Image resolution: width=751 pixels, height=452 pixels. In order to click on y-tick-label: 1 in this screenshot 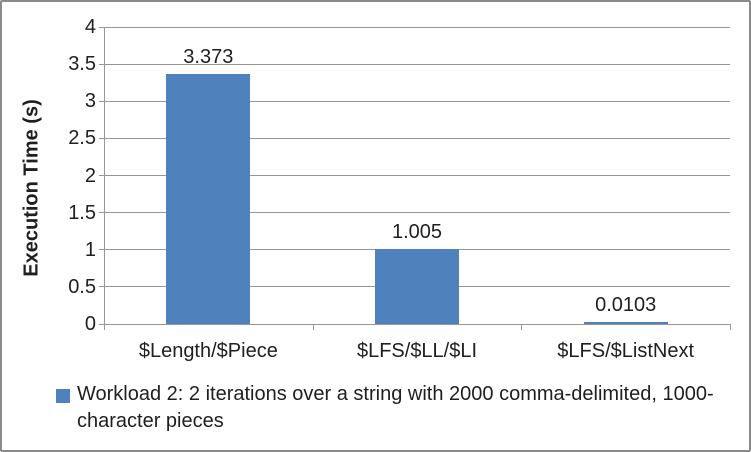, I will do `click(90, 249)`.